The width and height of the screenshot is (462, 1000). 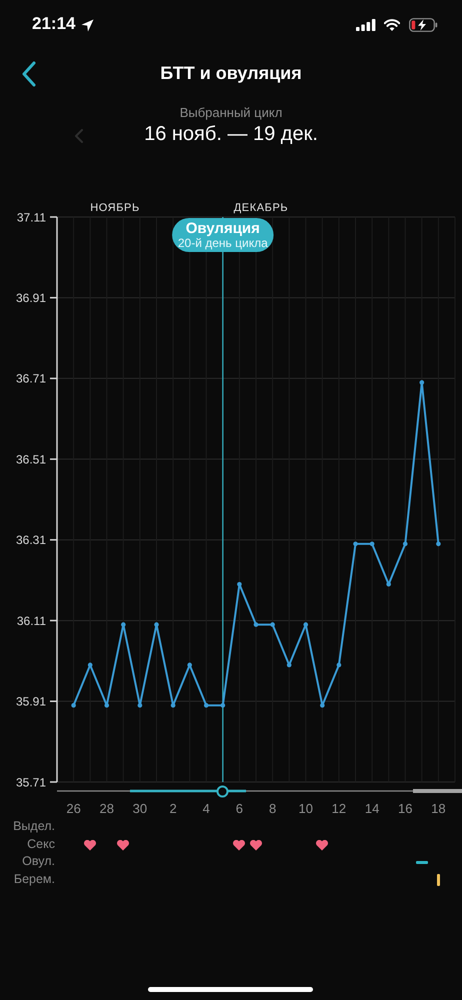 What do you see at coordinates (231, 134) in the screenshot?
I see `text: 16 нояб. — 19 дек.` at bounding box center [231, 134].